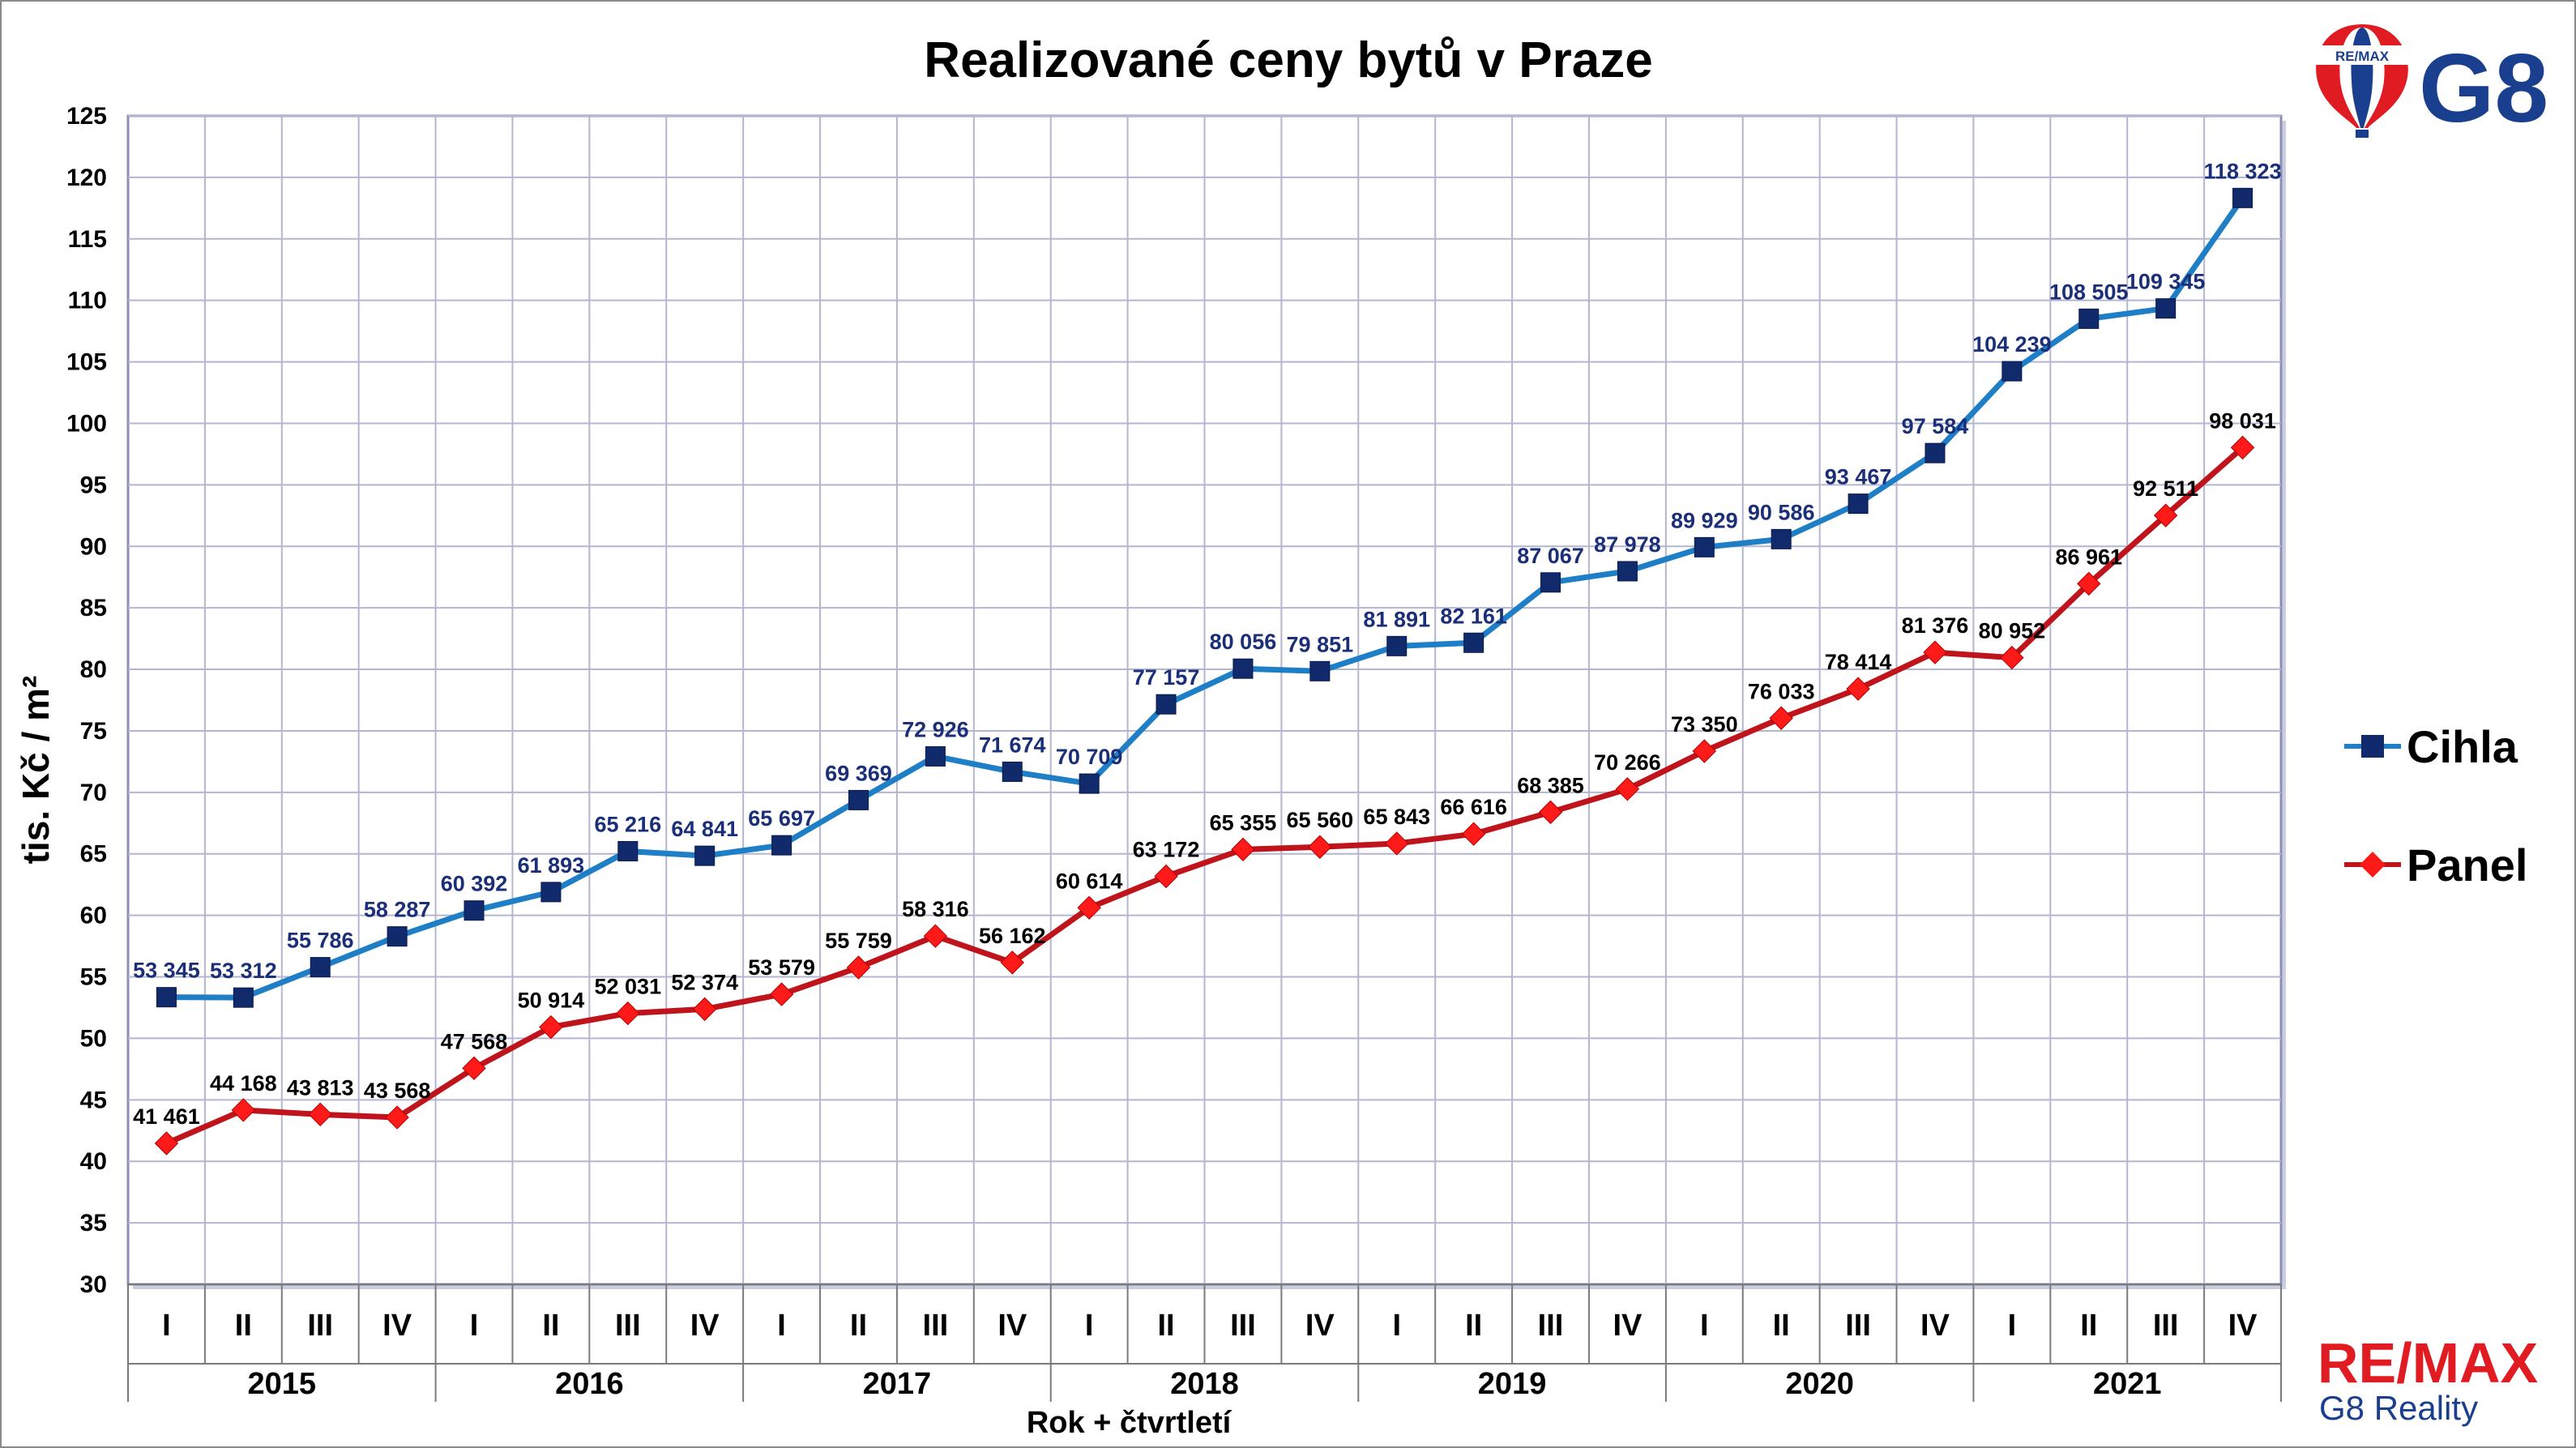  I want to click on data-label-panel: 60 614, so click(1089, 881).